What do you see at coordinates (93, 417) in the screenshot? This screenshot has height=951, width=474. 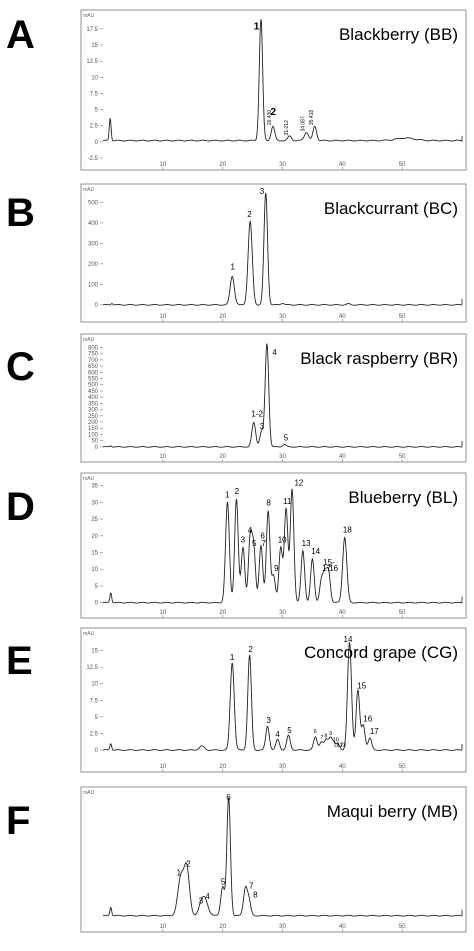 I see `y-tick-label: 250` at bounding box center [93, 417].